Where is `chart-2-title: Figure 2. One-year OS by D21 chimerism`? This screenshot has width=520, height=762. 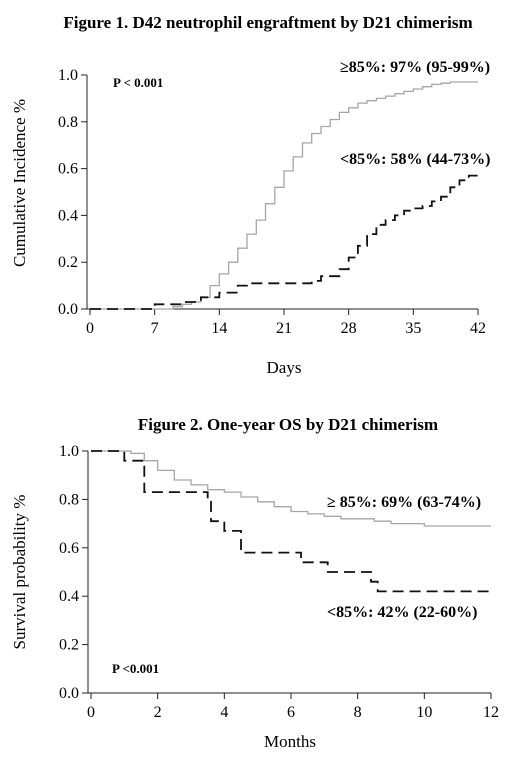 chart-2-title: Figure 2. One-year OS by D21 chimerism is located at coordinates (288, 424).